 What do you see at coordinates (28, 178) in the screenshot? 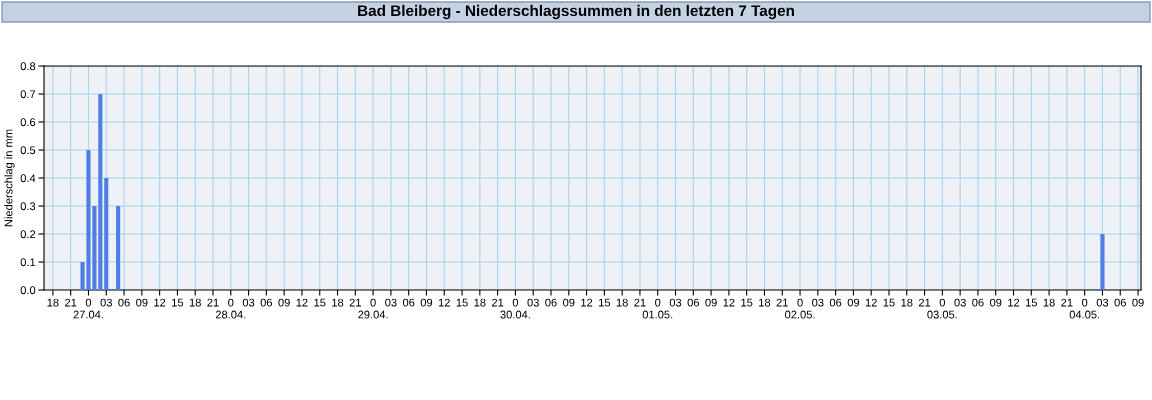
I see `y-tick-label: 0.4` at bounding box center [28, 178].